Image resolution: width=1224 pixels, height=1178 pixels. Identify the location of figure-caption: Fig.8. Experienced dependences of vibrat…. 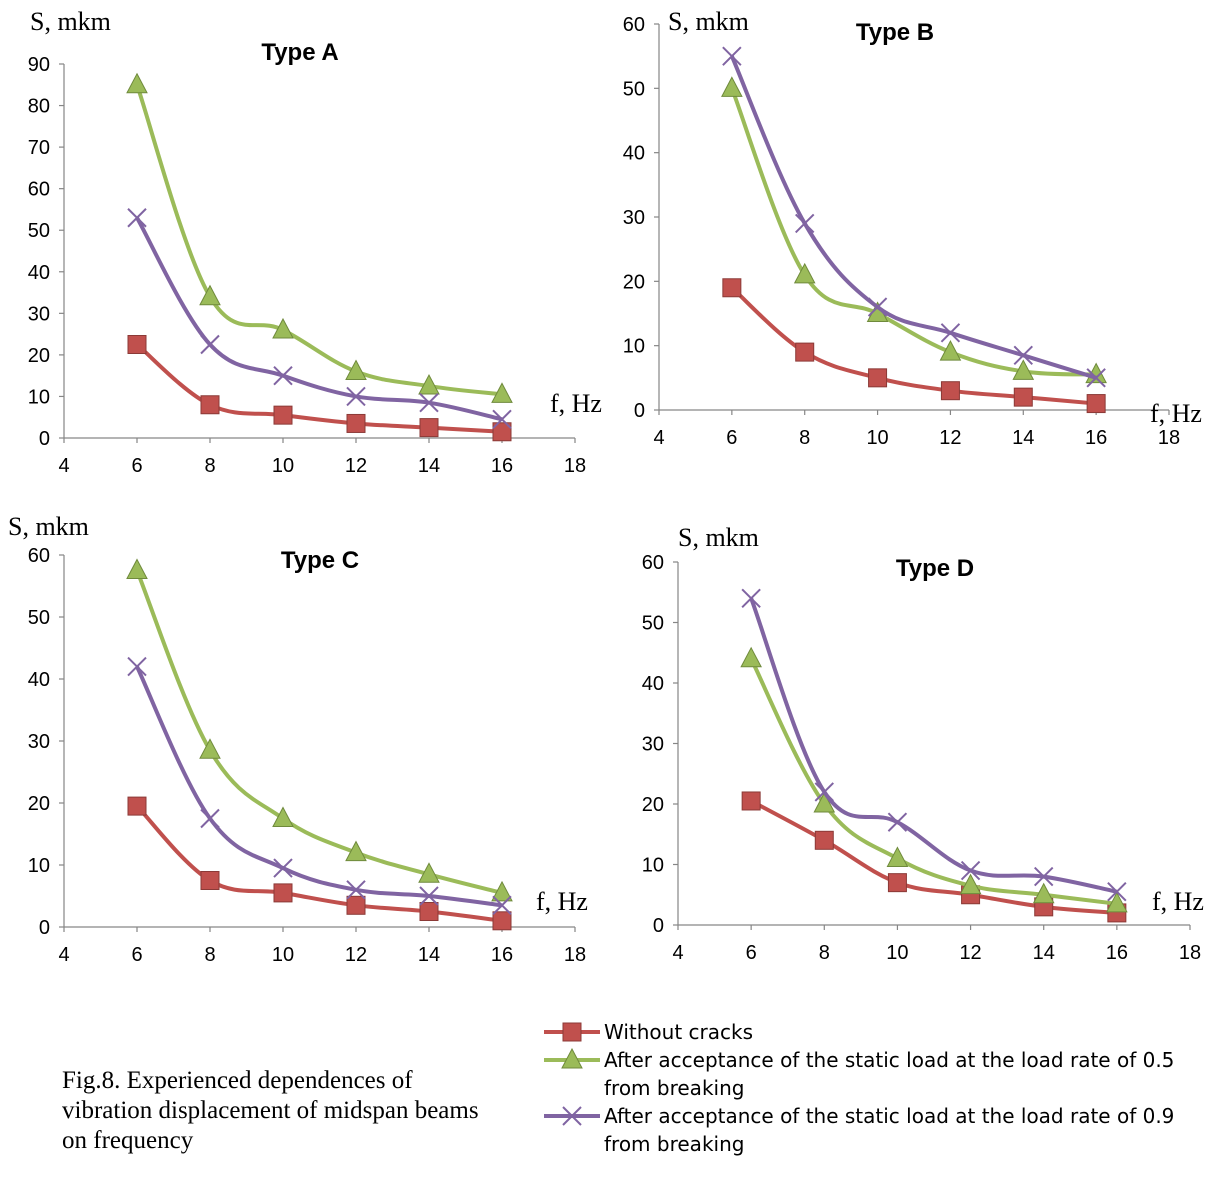
(270, 1110).